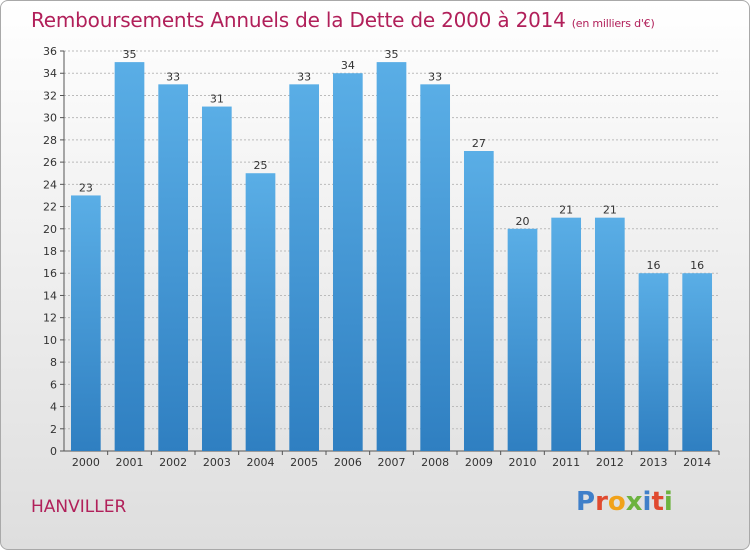 This screenshot has height=550, width=750. I want to click on y-tick-label: 26, so click(50, 162).